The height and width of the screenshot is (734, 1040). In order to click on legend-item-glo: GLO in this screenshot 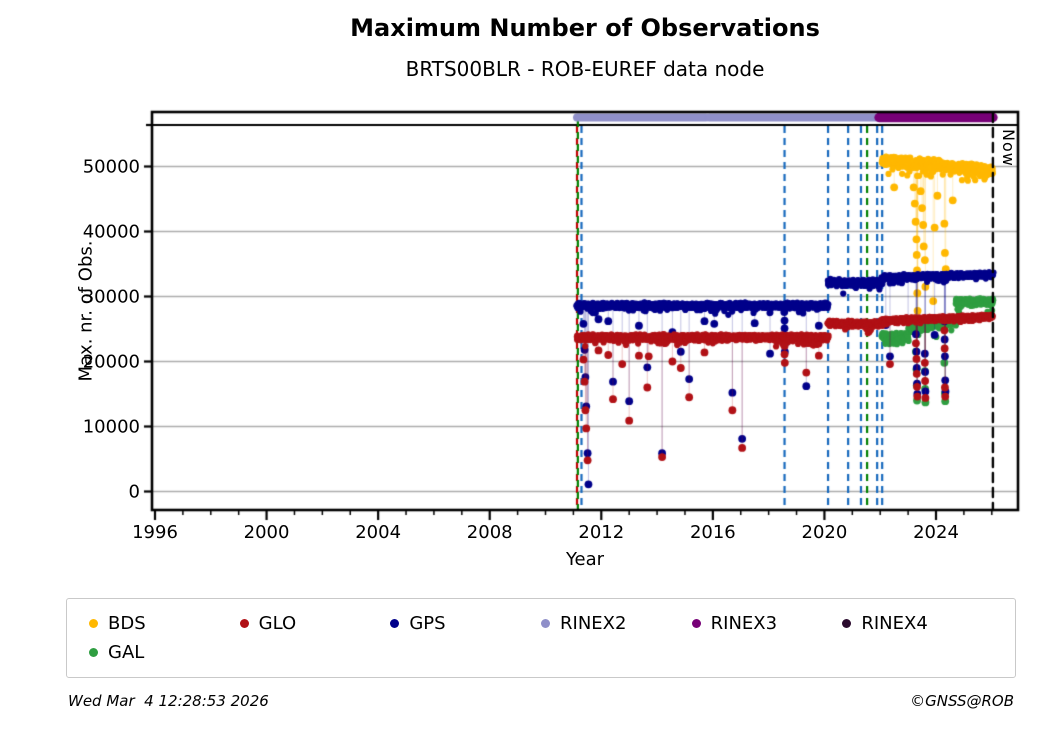, I will do `click(315, 623)`.